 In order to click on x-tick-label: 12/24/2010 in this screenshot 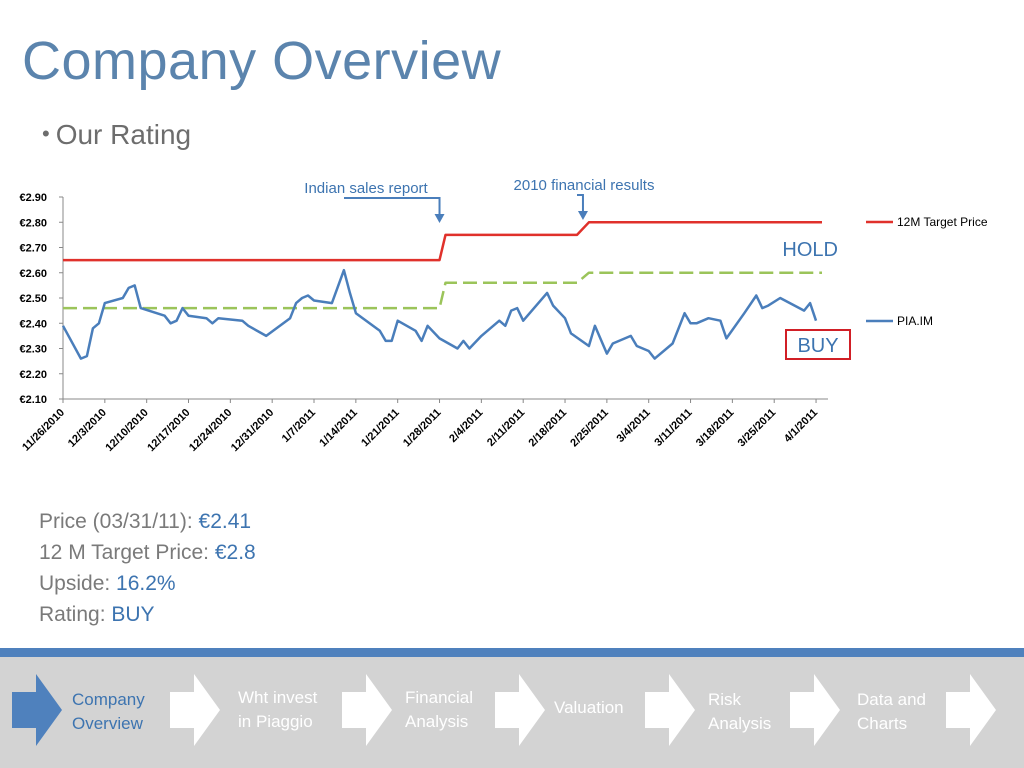, I will do `click(210, 430)`.